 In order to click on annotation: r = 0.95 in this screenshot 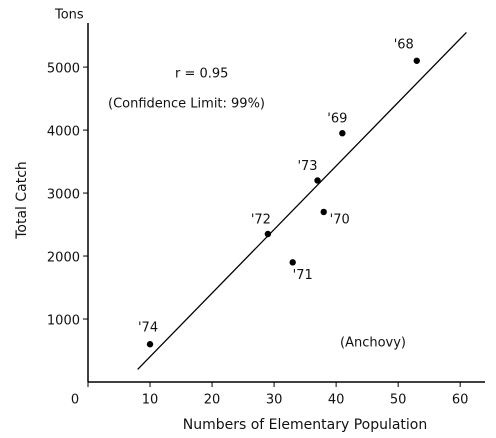, I will do `click(201, 74)`.